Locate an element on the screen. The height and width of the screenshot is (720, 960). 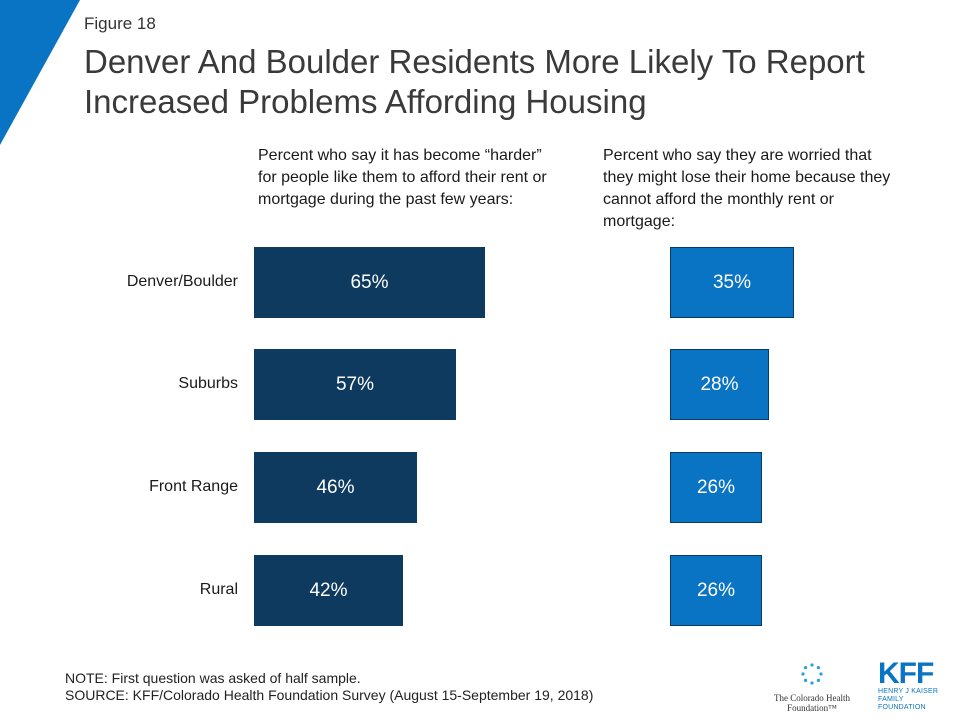
figure-label: Figure 18 is located at coordinates (120, 23).